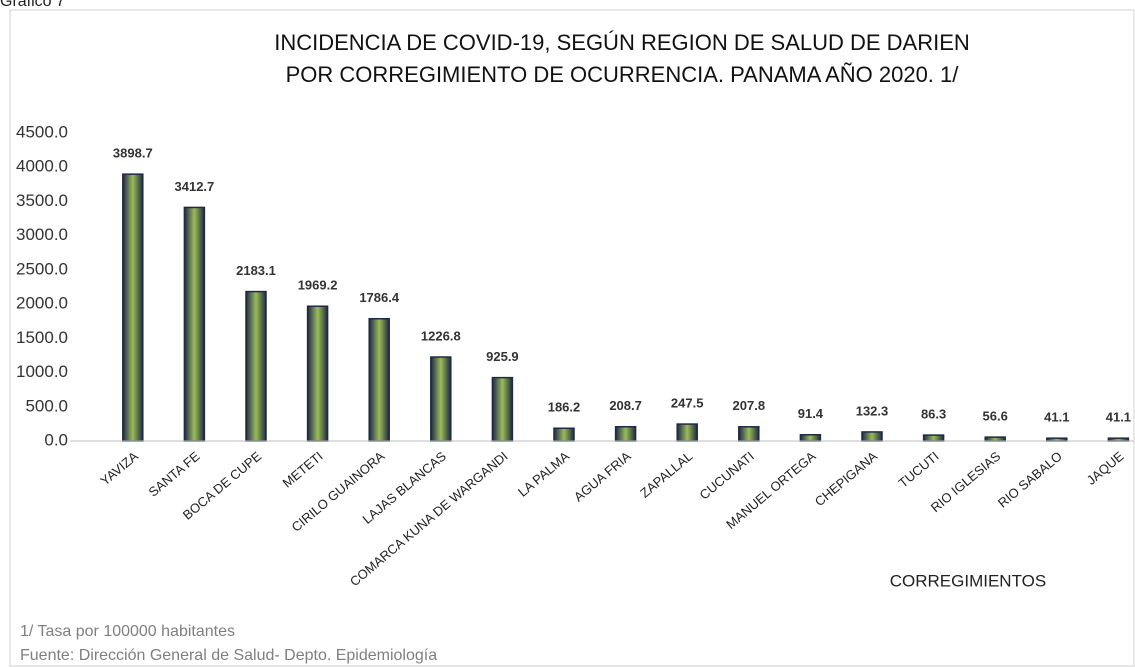 The width and height of the screenshot is (1135, 667). I want to click on y-tick-label: 3500.0, so click(42, 200).